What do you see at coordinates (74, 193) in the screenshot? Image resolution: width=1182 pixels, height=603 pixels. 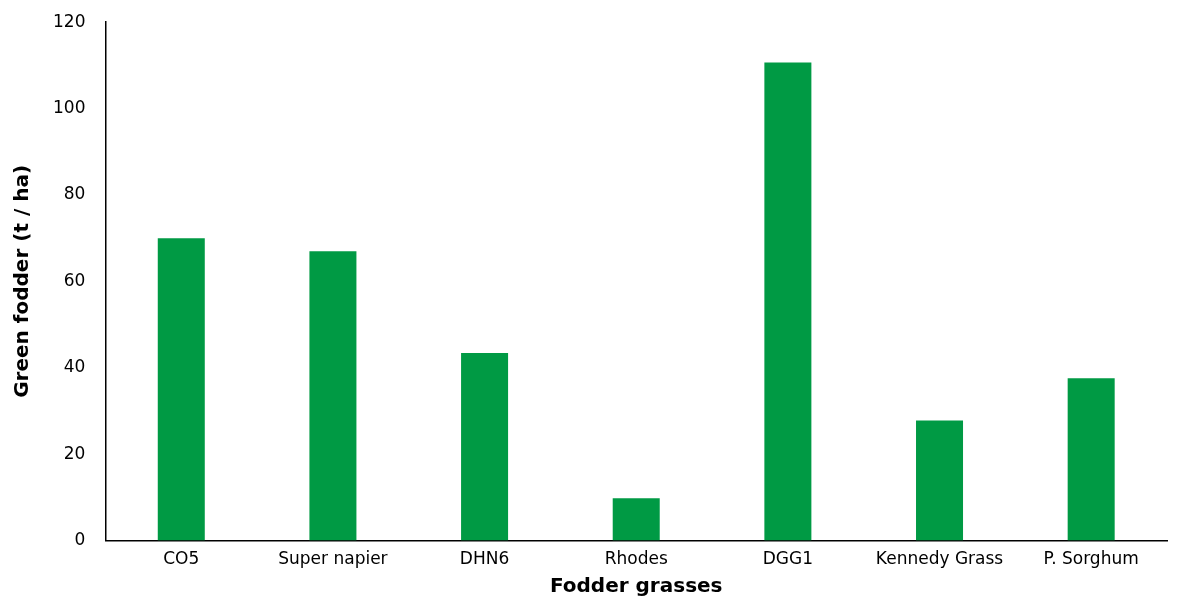 I see `y-tick-label: 80` at bounding box center [74, 193].